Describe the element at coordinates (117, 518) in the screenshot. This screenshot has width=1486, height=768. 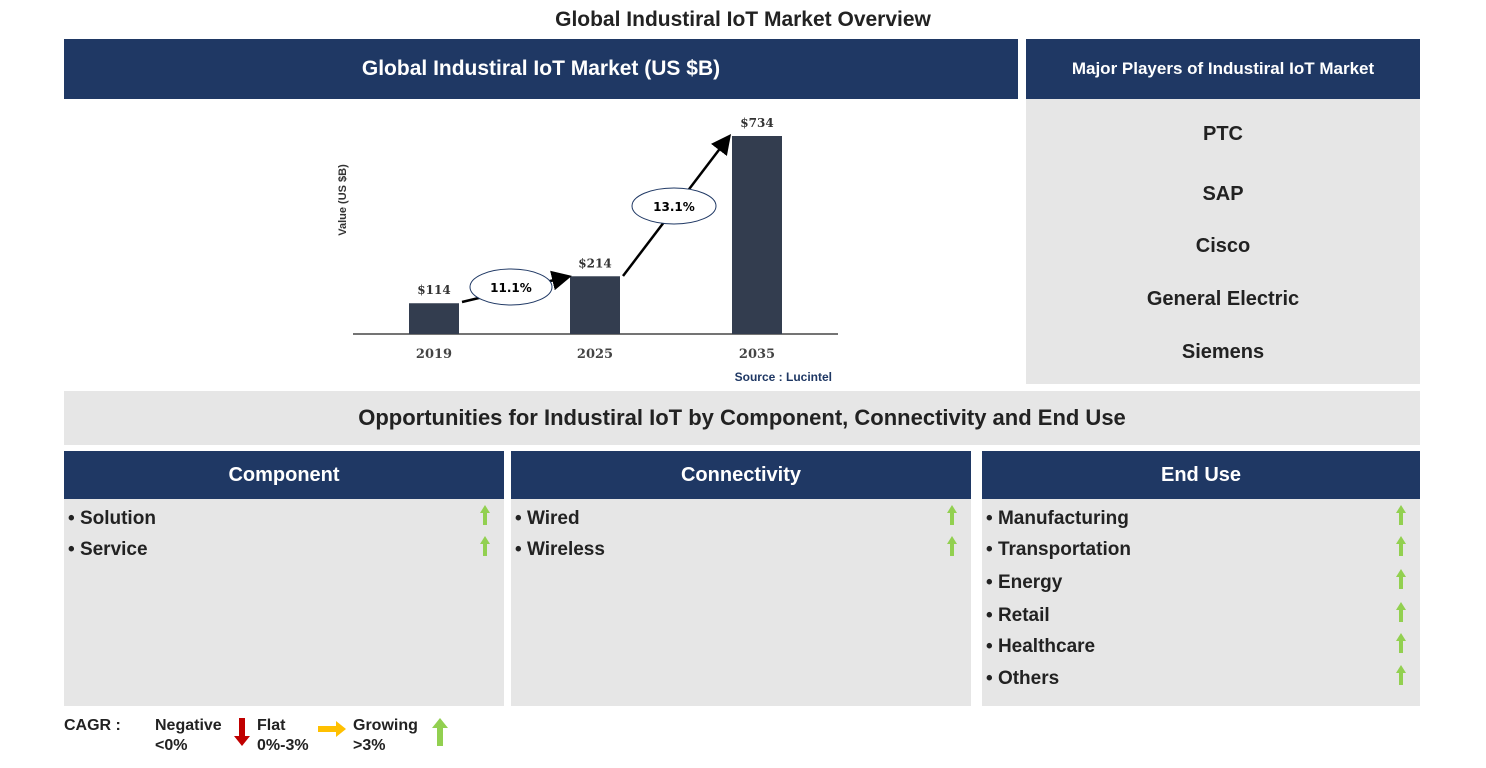
I see `segment-item-label: Solution` at that location.